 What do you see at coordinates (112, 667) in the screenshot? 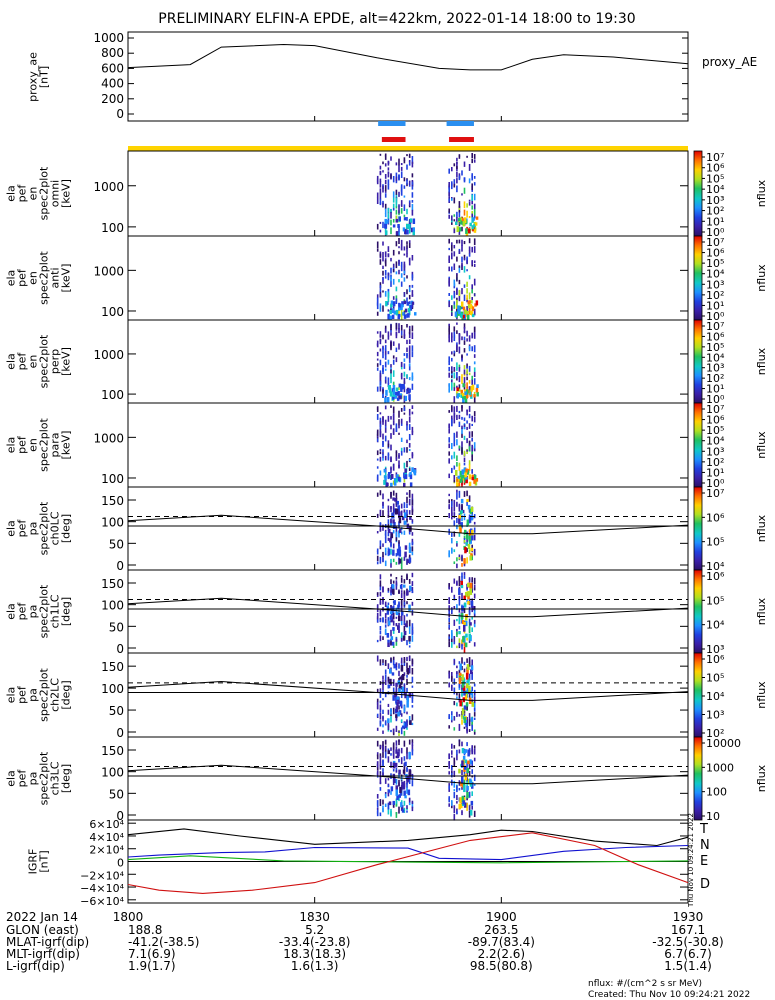
I see `ytick-label-pa: 150` at bounding box center [112, 667].